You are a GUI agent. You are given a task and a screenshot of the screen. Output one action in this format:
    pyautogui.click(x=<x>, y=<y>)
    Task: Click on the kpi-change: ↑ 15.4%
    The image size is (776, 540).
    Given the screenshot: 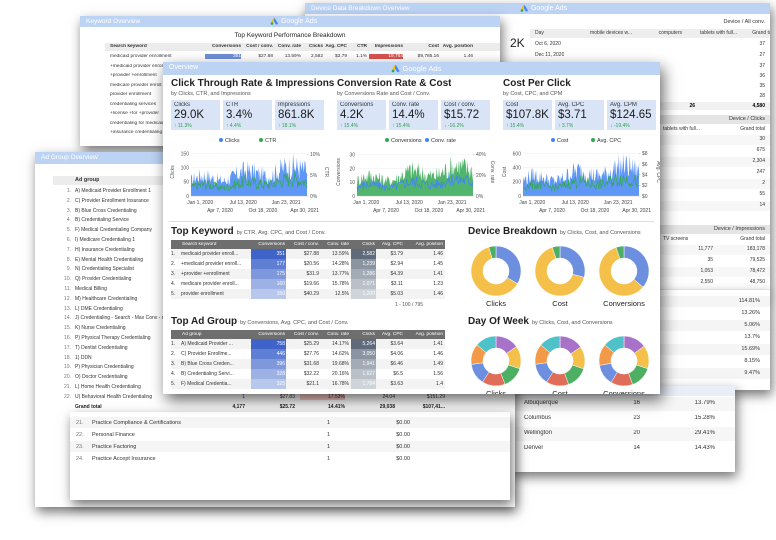 What is the action you would take?
    pyautogui.click(x=515, y=126)
    